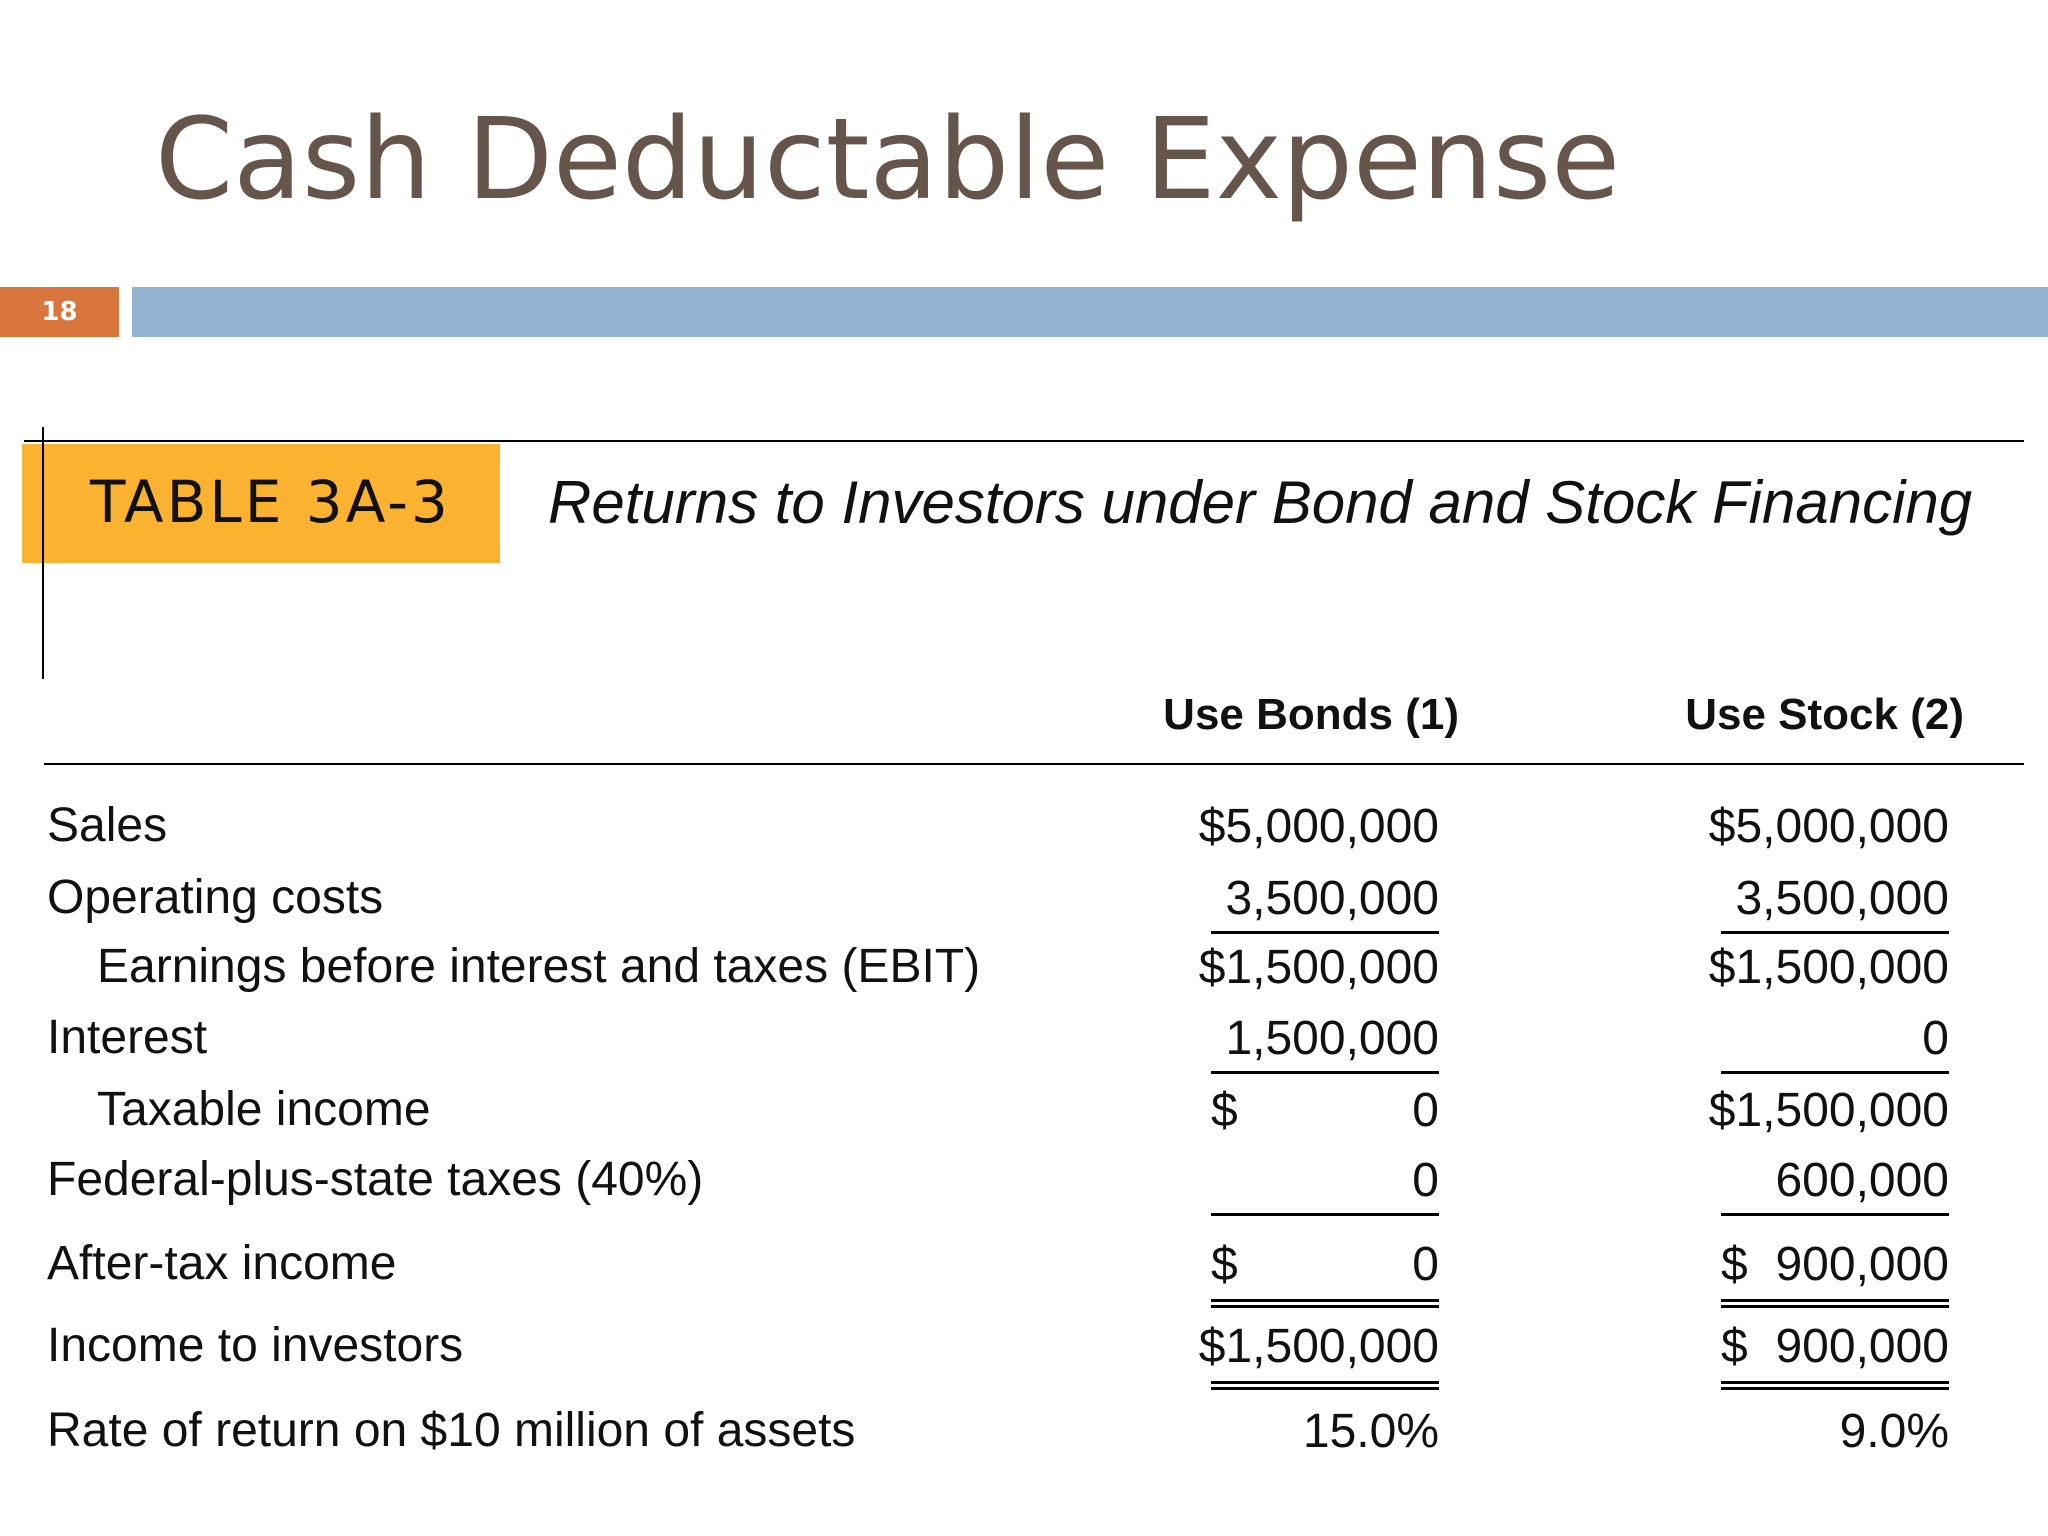 This screenshot has width=2048, height=1536. What do you see at coordinates (1090, 312) in the screenshot?
I see `header-bar` at bounding box center [1090, 312].